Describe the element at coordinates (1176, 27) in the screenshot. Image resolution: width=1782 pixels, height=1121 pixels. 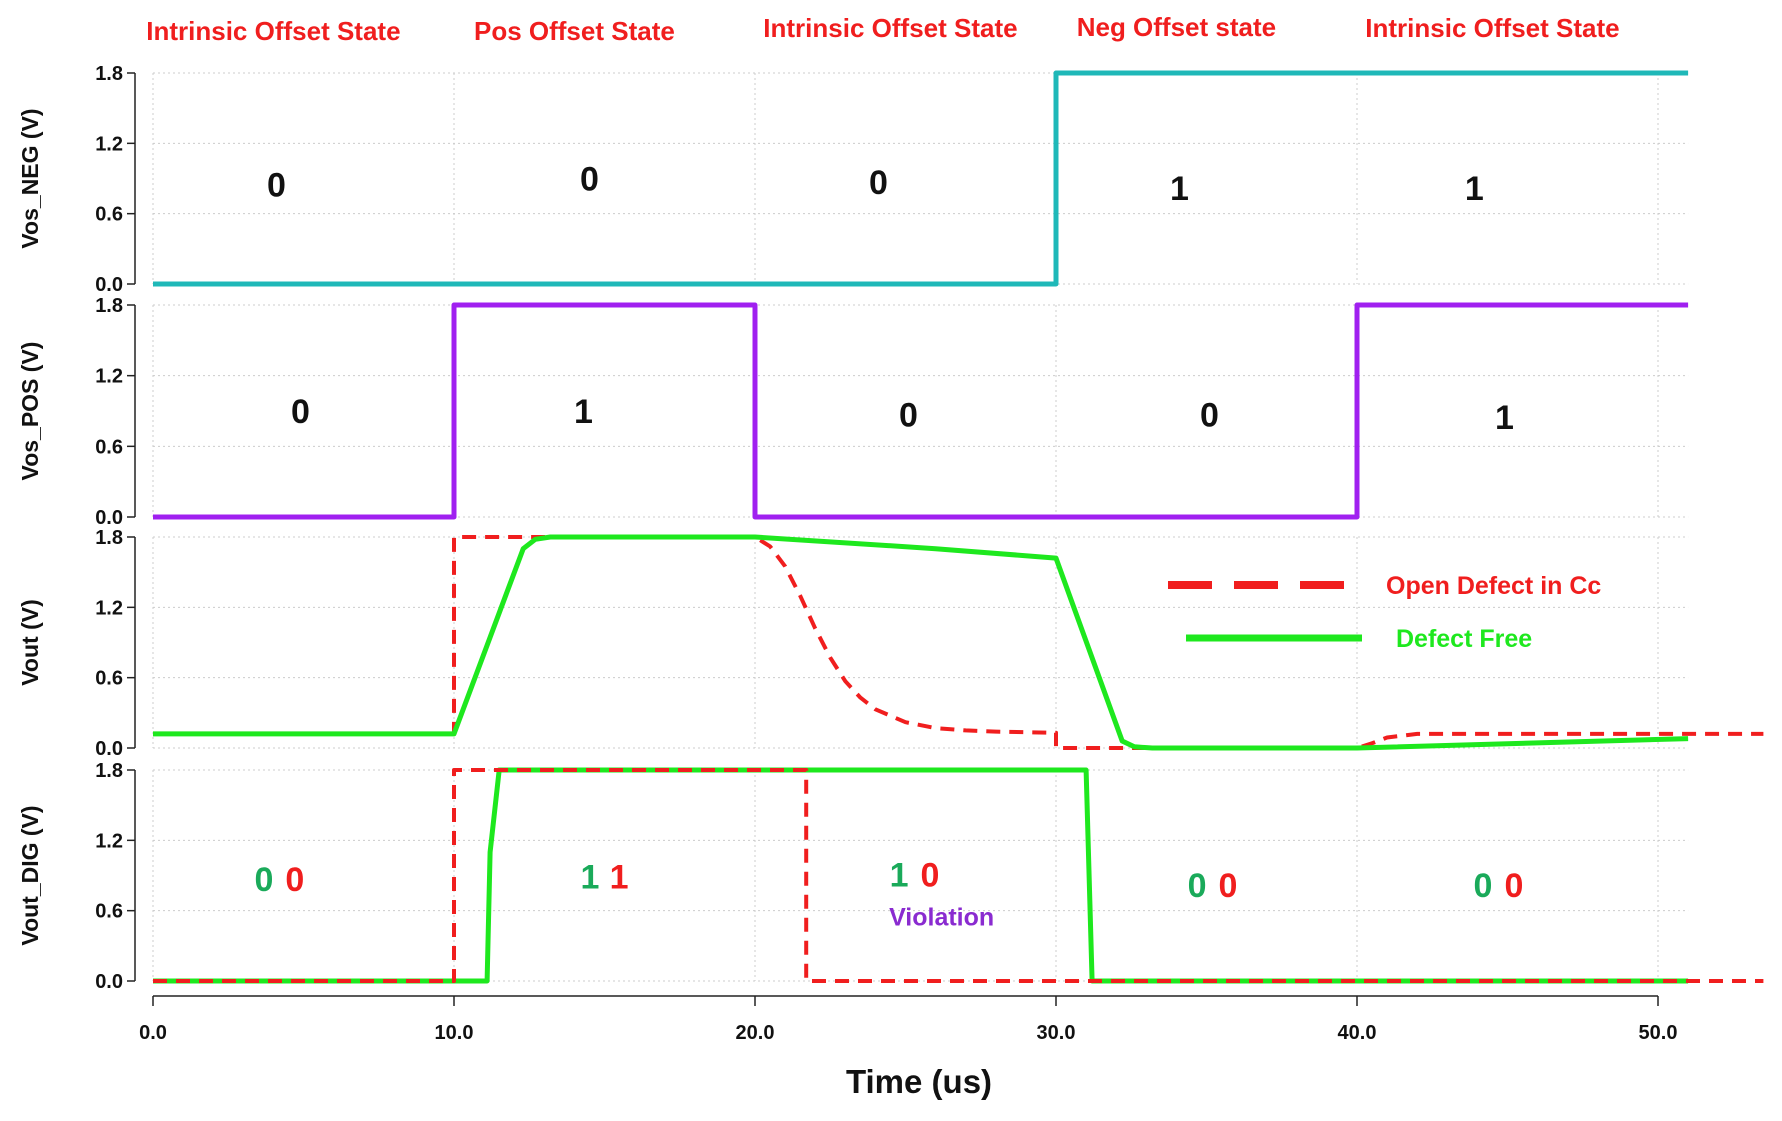
I see `state-label: Neg Offset state` at that location.